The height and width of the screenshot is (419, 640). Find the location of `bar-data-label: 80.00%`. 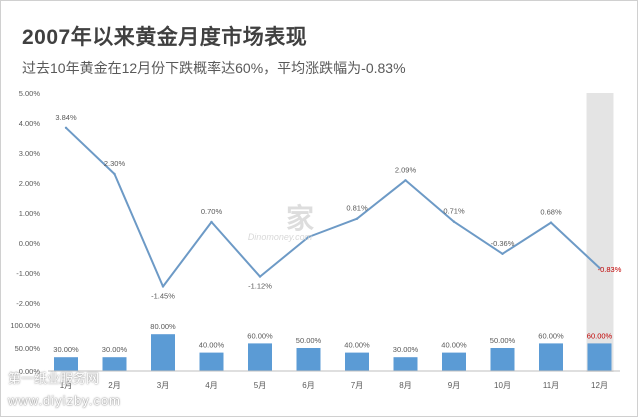

bar-data-label: 80.00% is located at coordinates (163, 326).